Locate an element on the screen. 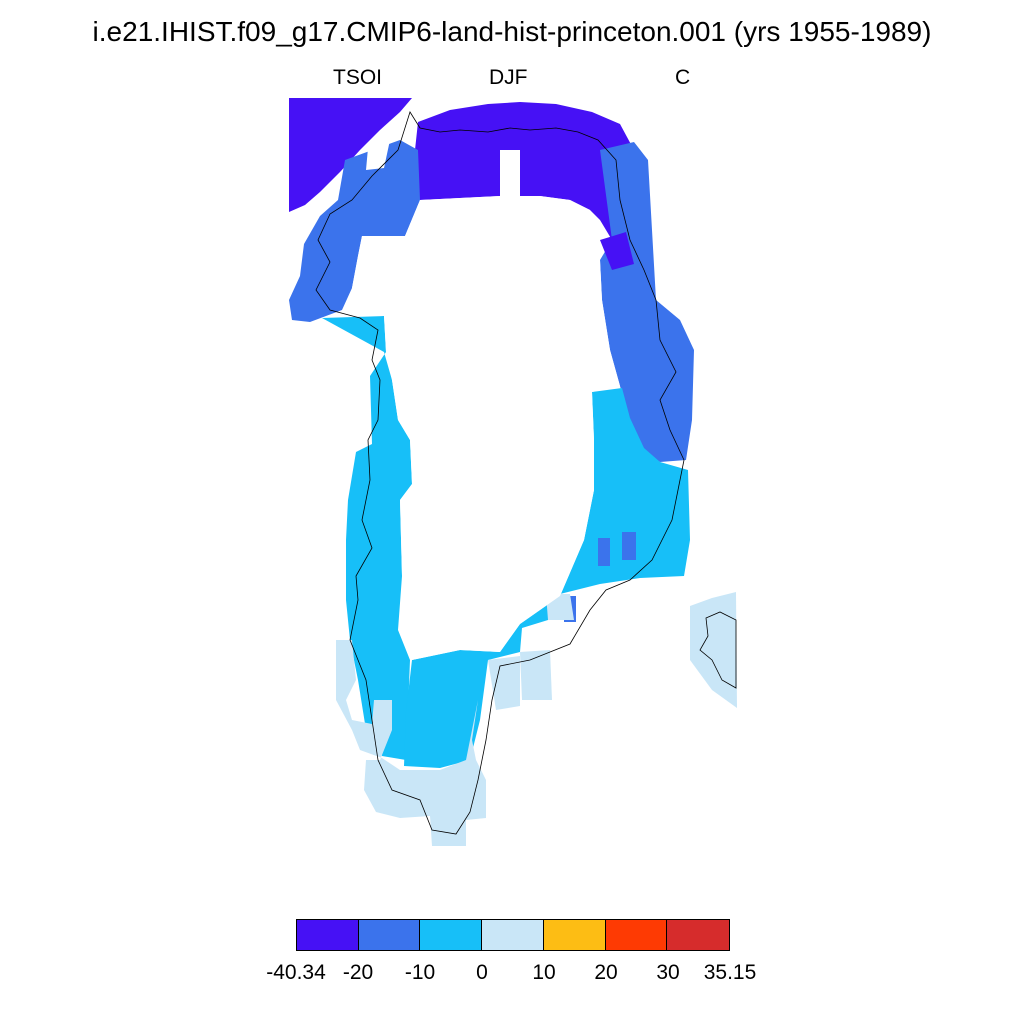  ice-sheet-interior is located at coordinates (486, 428).